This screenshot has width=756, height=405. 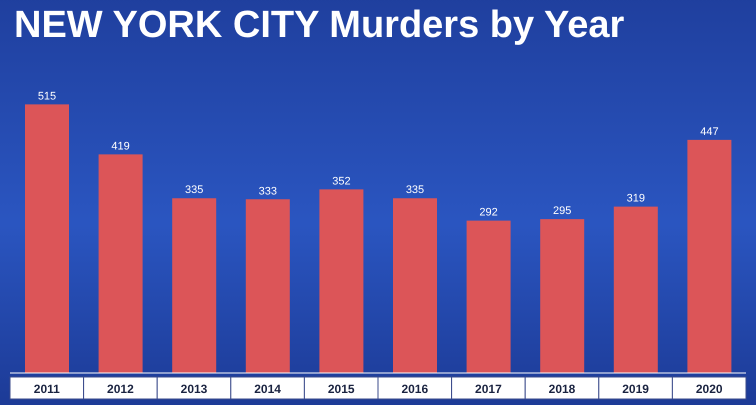 I want to click on x-tick-label: 2019, so click(x=636, y=389).